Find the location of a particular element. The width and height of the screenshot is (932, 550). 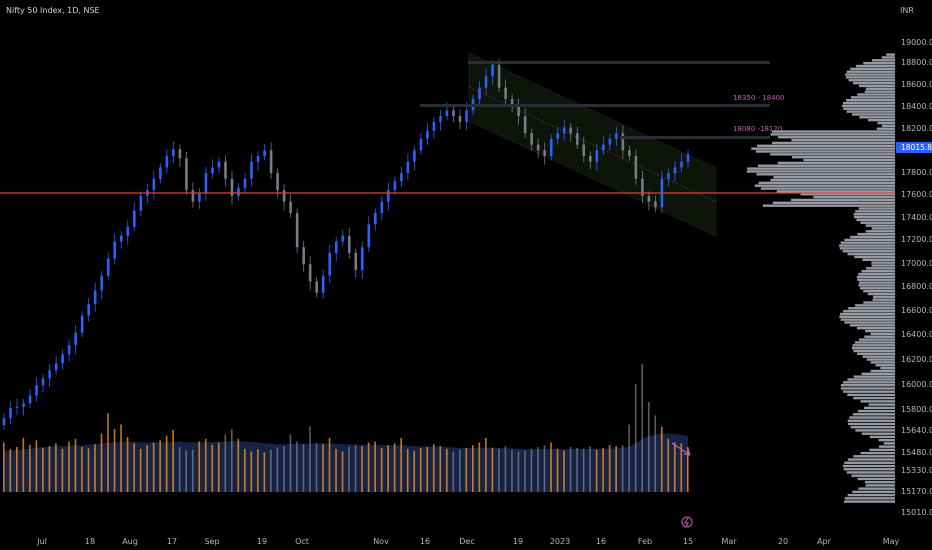

x-tick-label: Feb is located at coordinates (645, 541).